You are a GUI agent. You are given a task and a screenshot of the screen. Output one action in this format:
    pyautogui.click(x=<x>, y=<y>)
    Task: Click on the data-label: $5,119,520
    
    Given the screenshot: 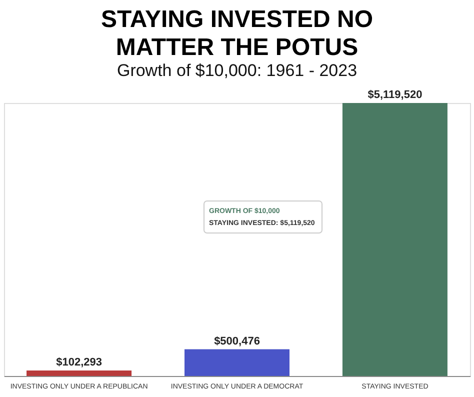 What is the action you would take?
    pyautogui.click(x=395, y=95)
    